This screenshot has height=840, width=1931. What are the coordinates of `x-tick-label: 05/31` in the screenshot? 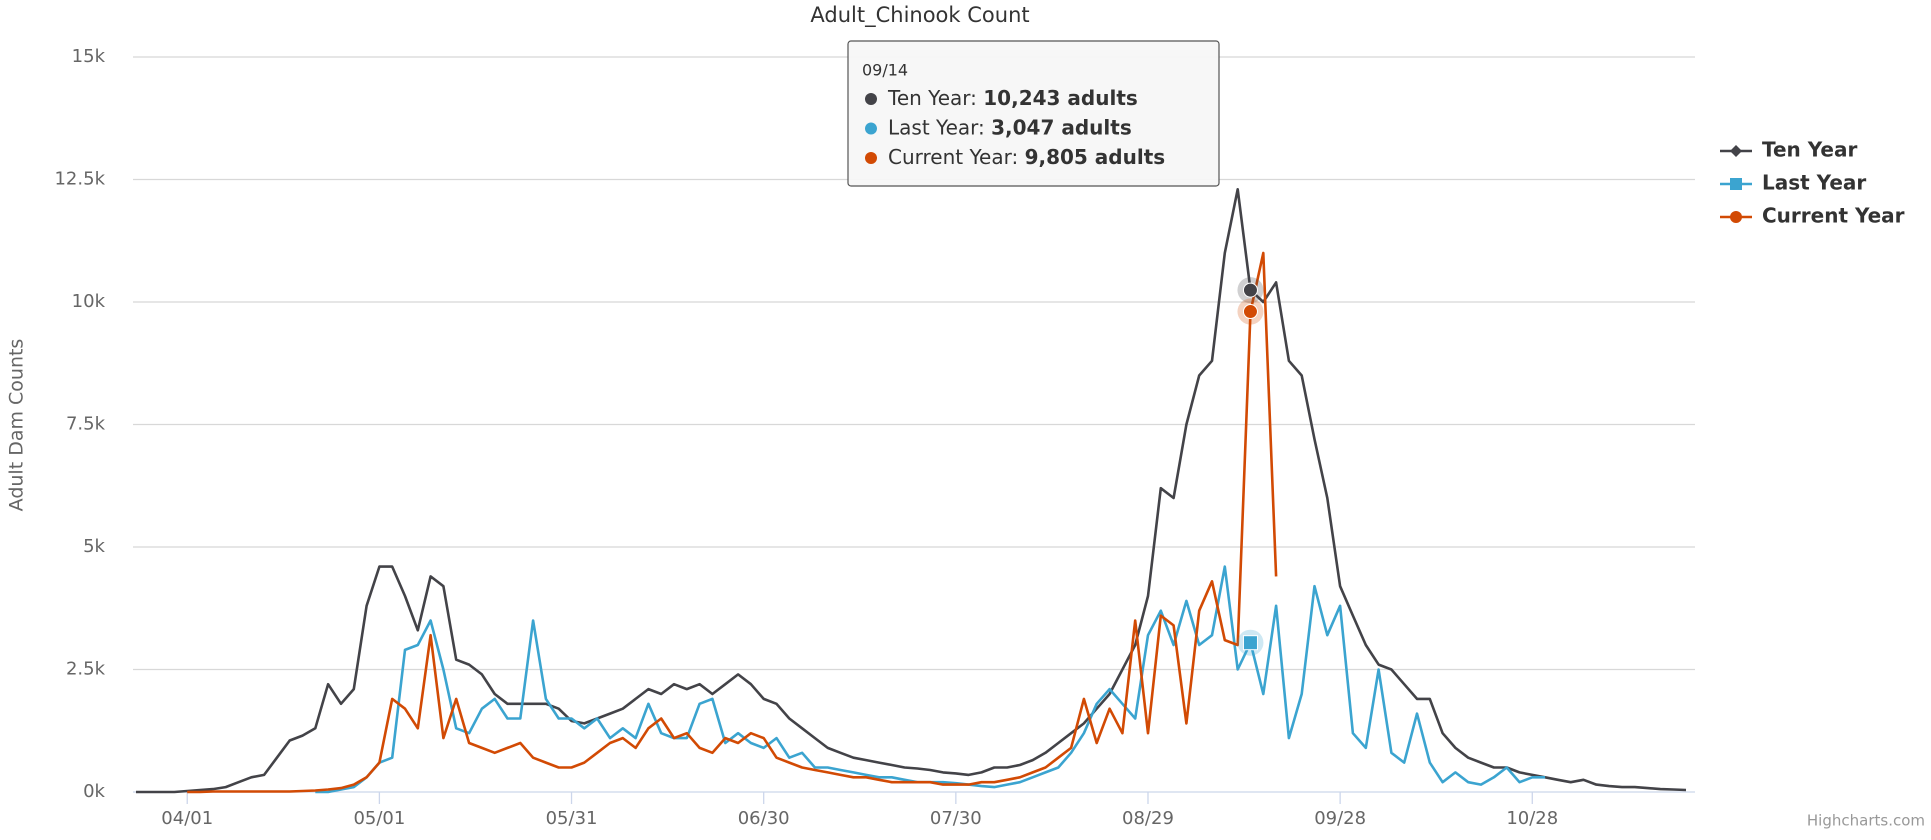 It's located at (572, 818).